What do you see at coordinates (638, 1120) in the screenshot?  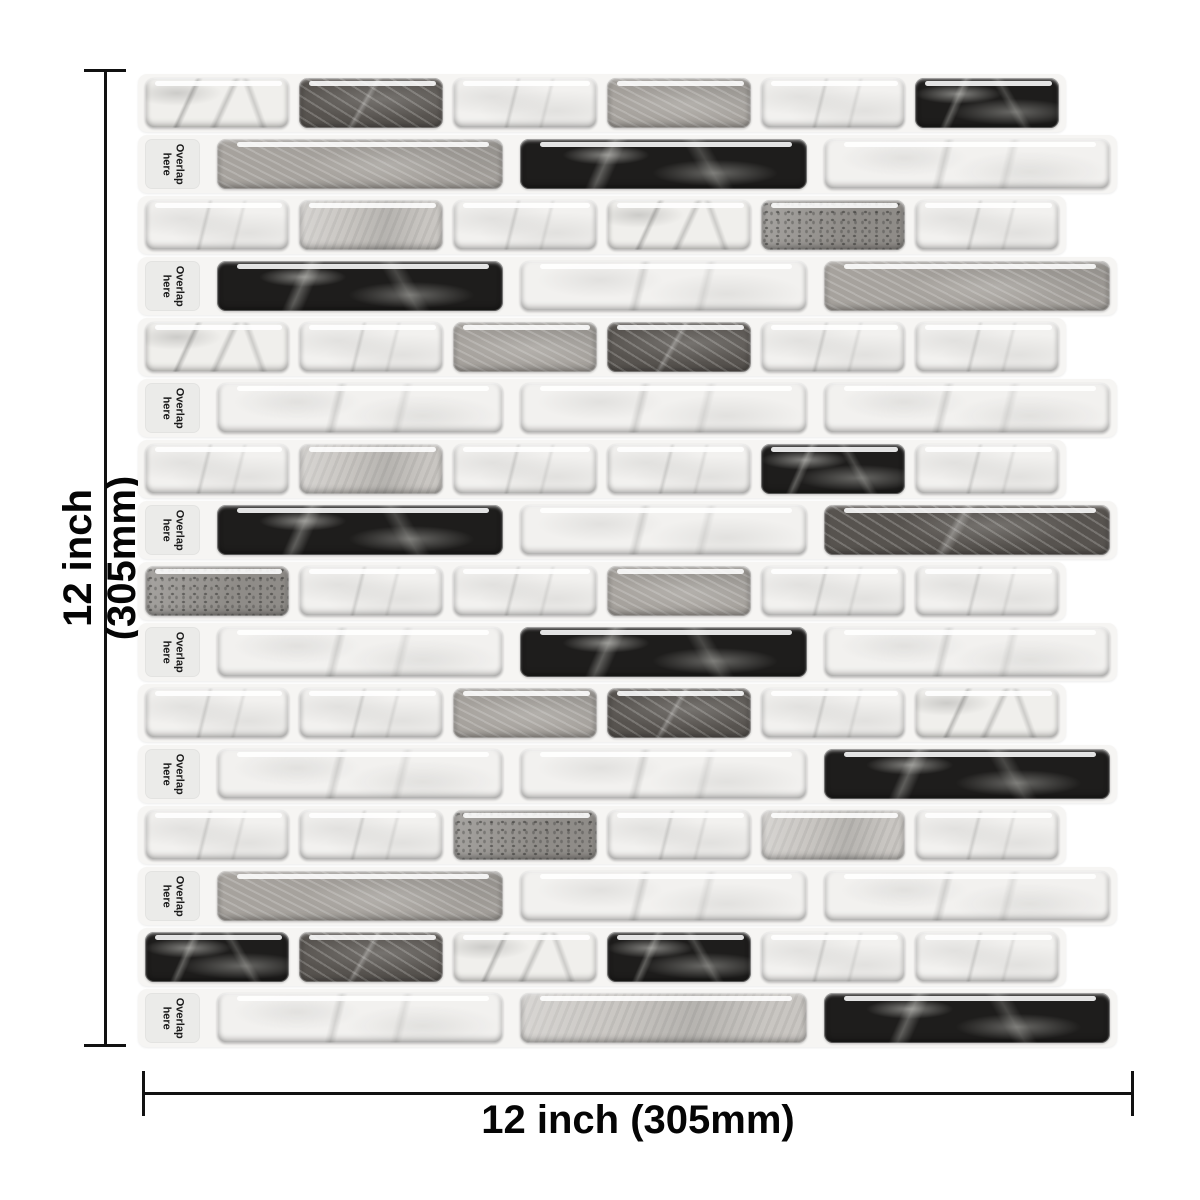 I see `width-dimension-label: 12 inch (305mm)` at bounding box center [638, 1120].